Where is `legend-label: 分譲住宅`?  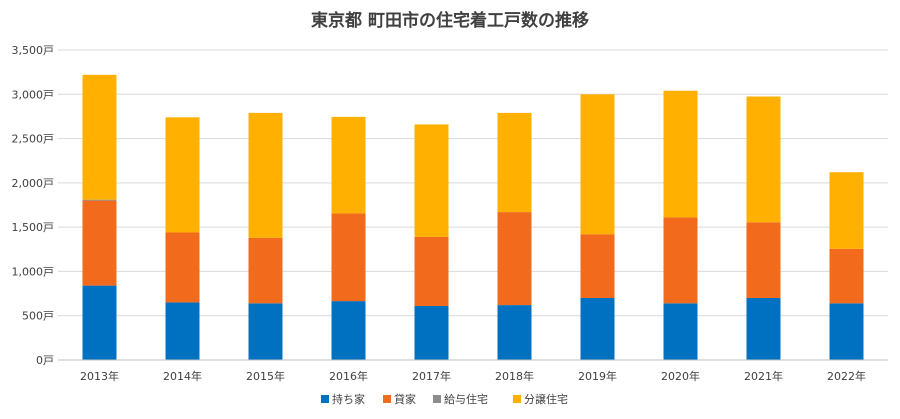 legend-label: 分譲住宅 is located at coordinates (546, 399).